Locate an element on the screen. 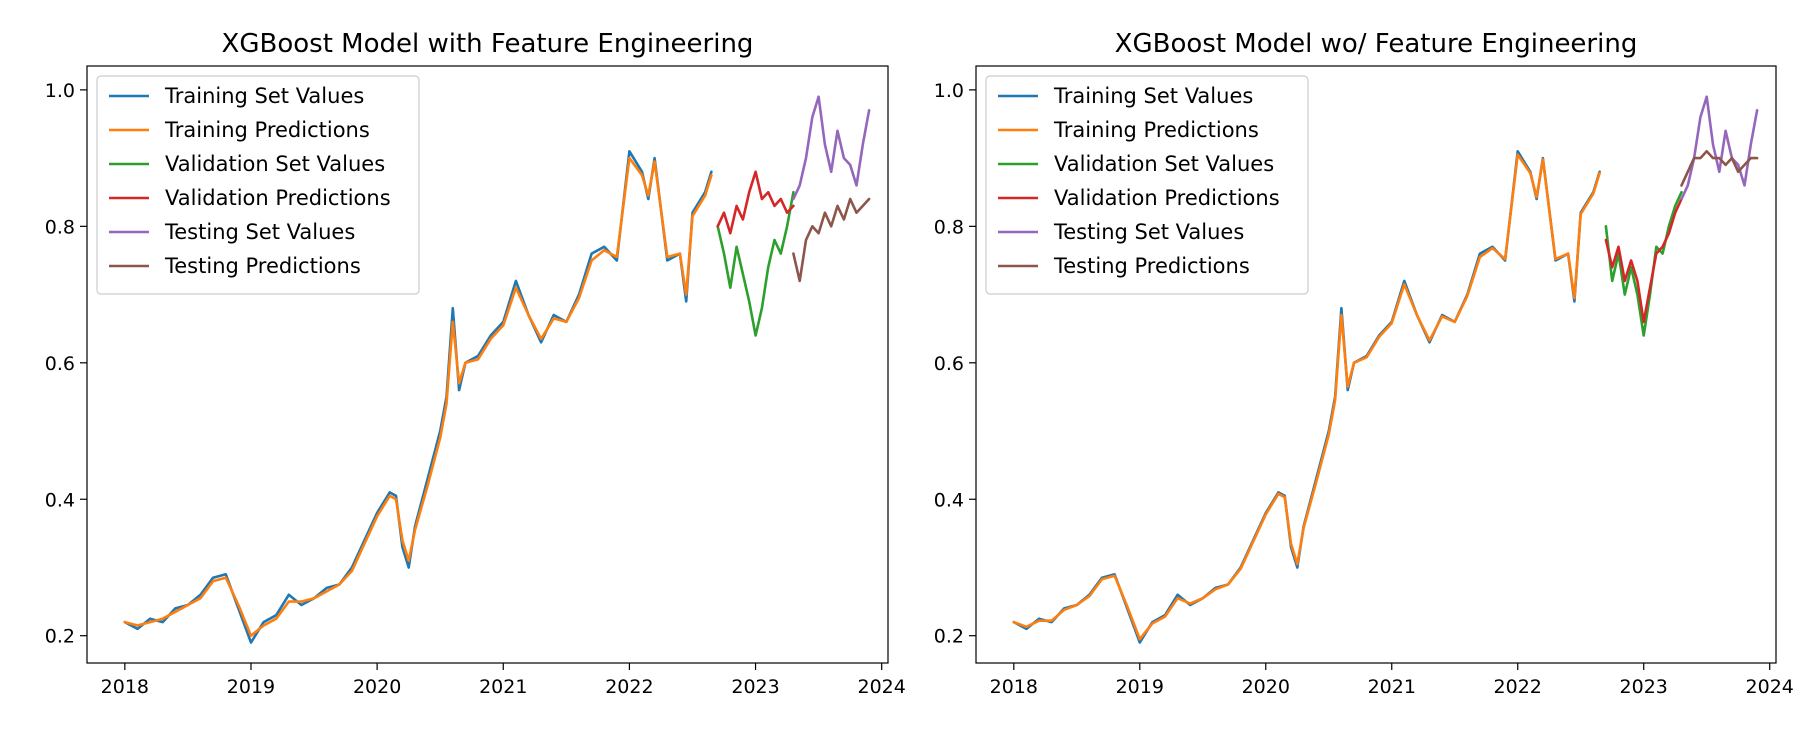 This screenshot has width=1812, height=742. chart-title: XGBoost Model wo/ Feature Engineering is located at coordinates (1376, 44).